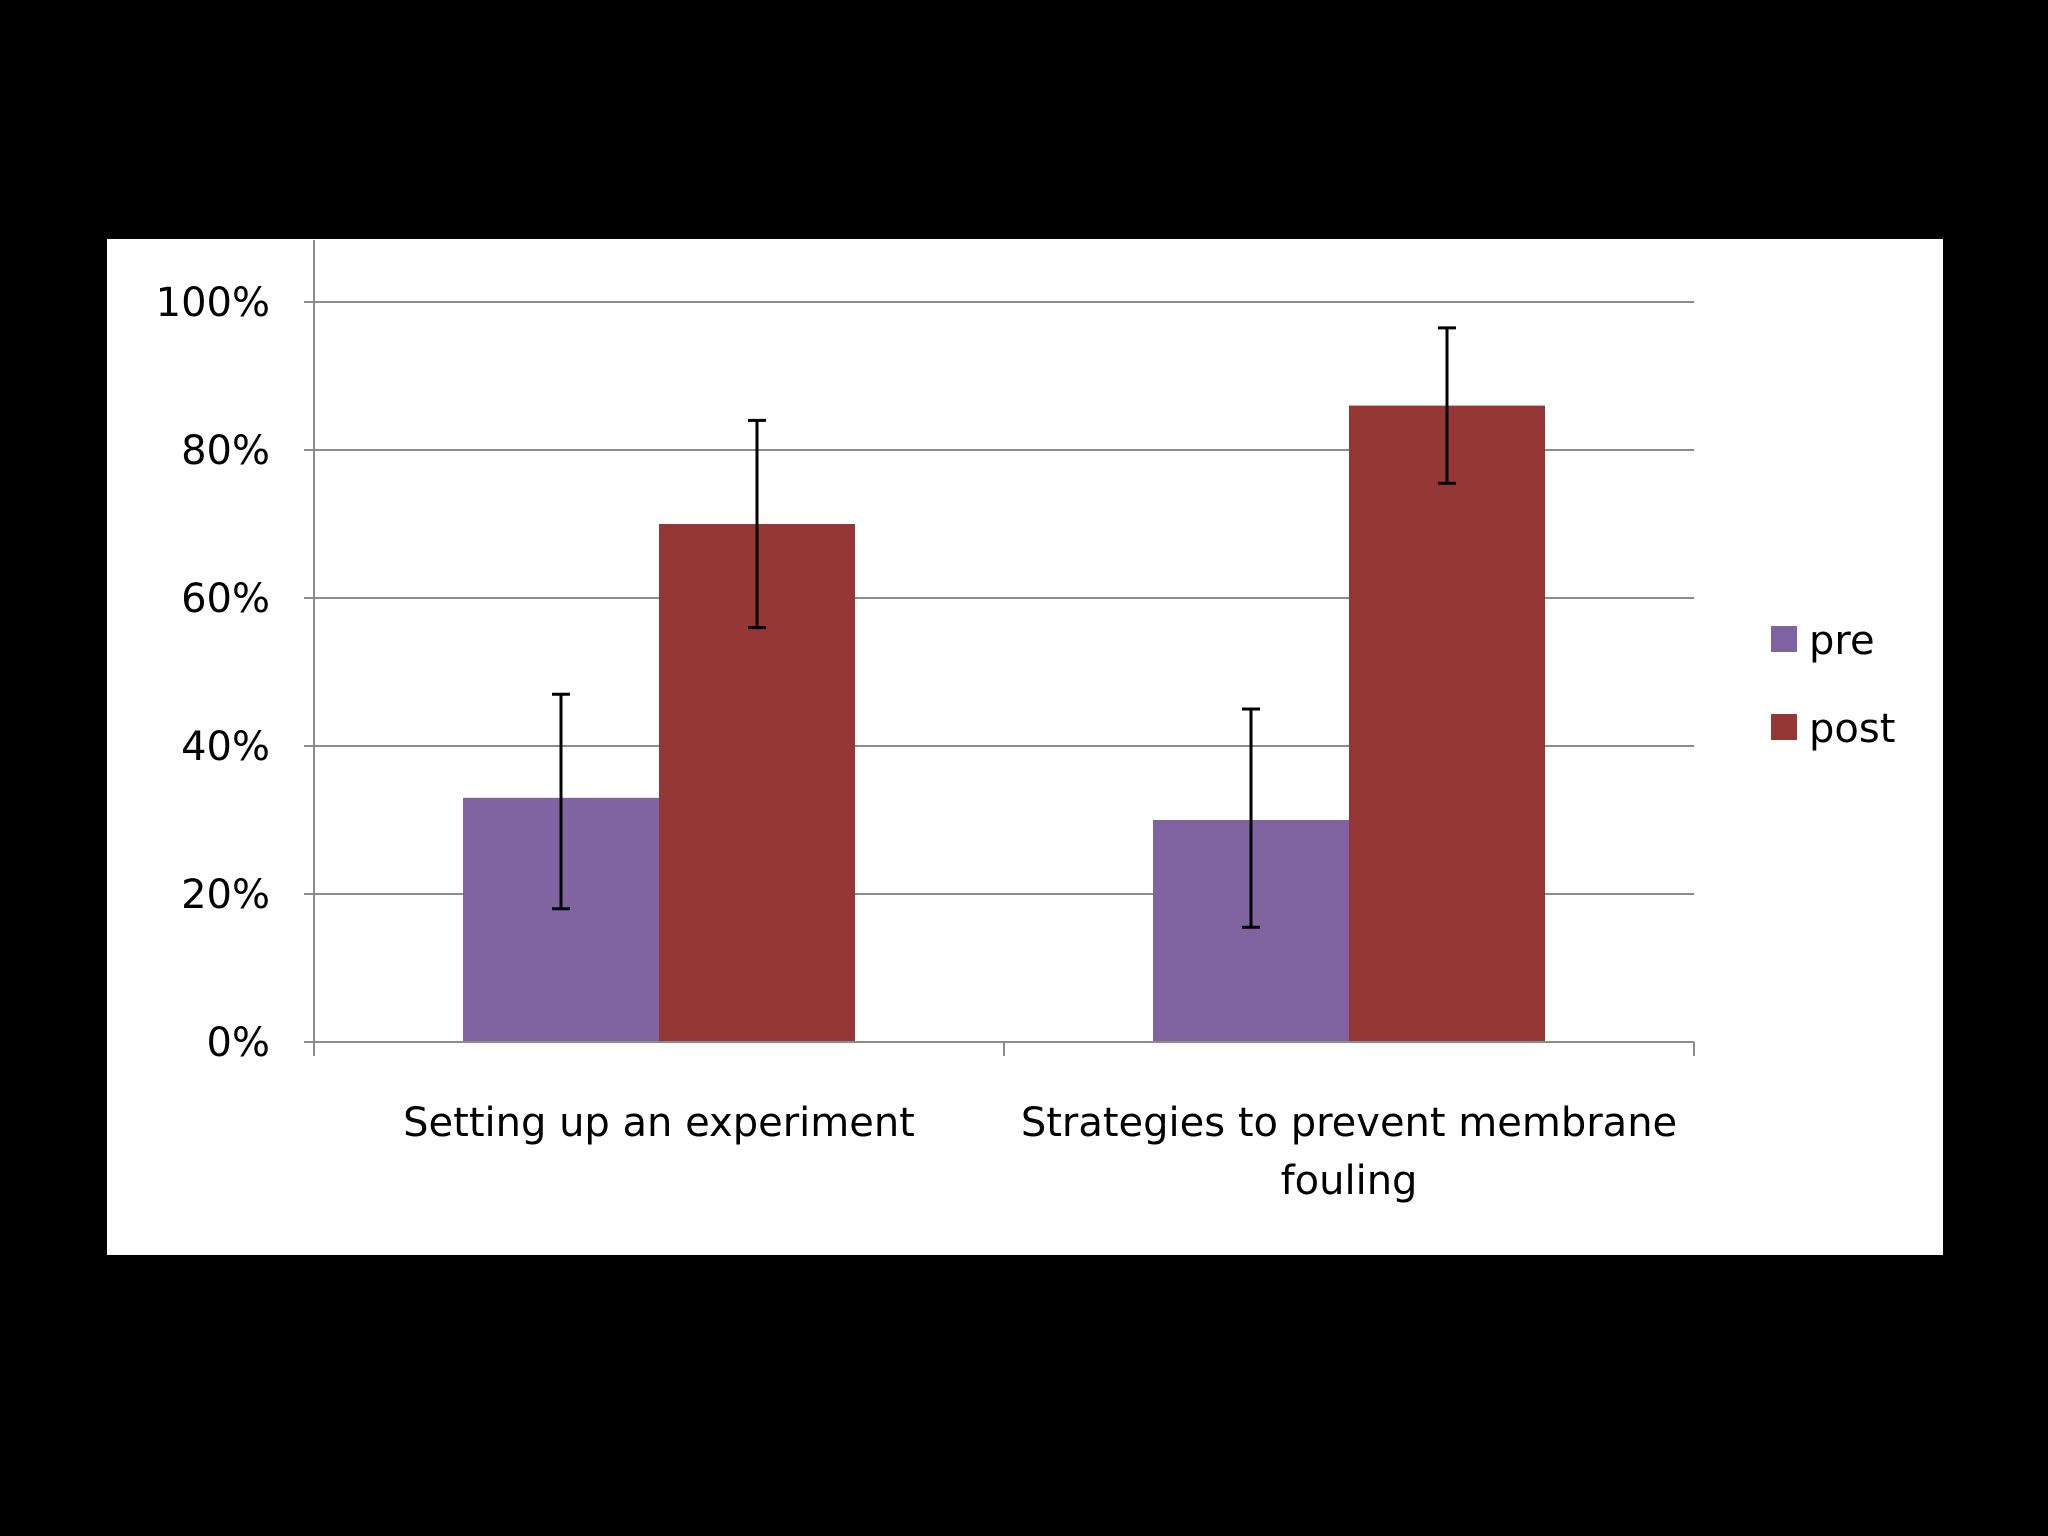 This screenshot has width=2048, height=1536. I want to click on legend-label-post: post, so click(1852, 729).